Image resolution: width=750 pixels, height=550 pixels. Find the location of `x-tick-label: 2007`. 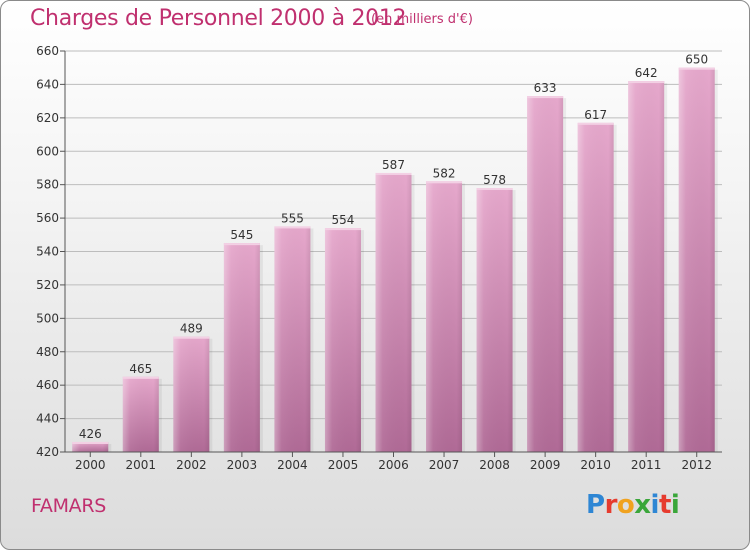

x-tick-label: 2007 is located at coordinates (444, 465).